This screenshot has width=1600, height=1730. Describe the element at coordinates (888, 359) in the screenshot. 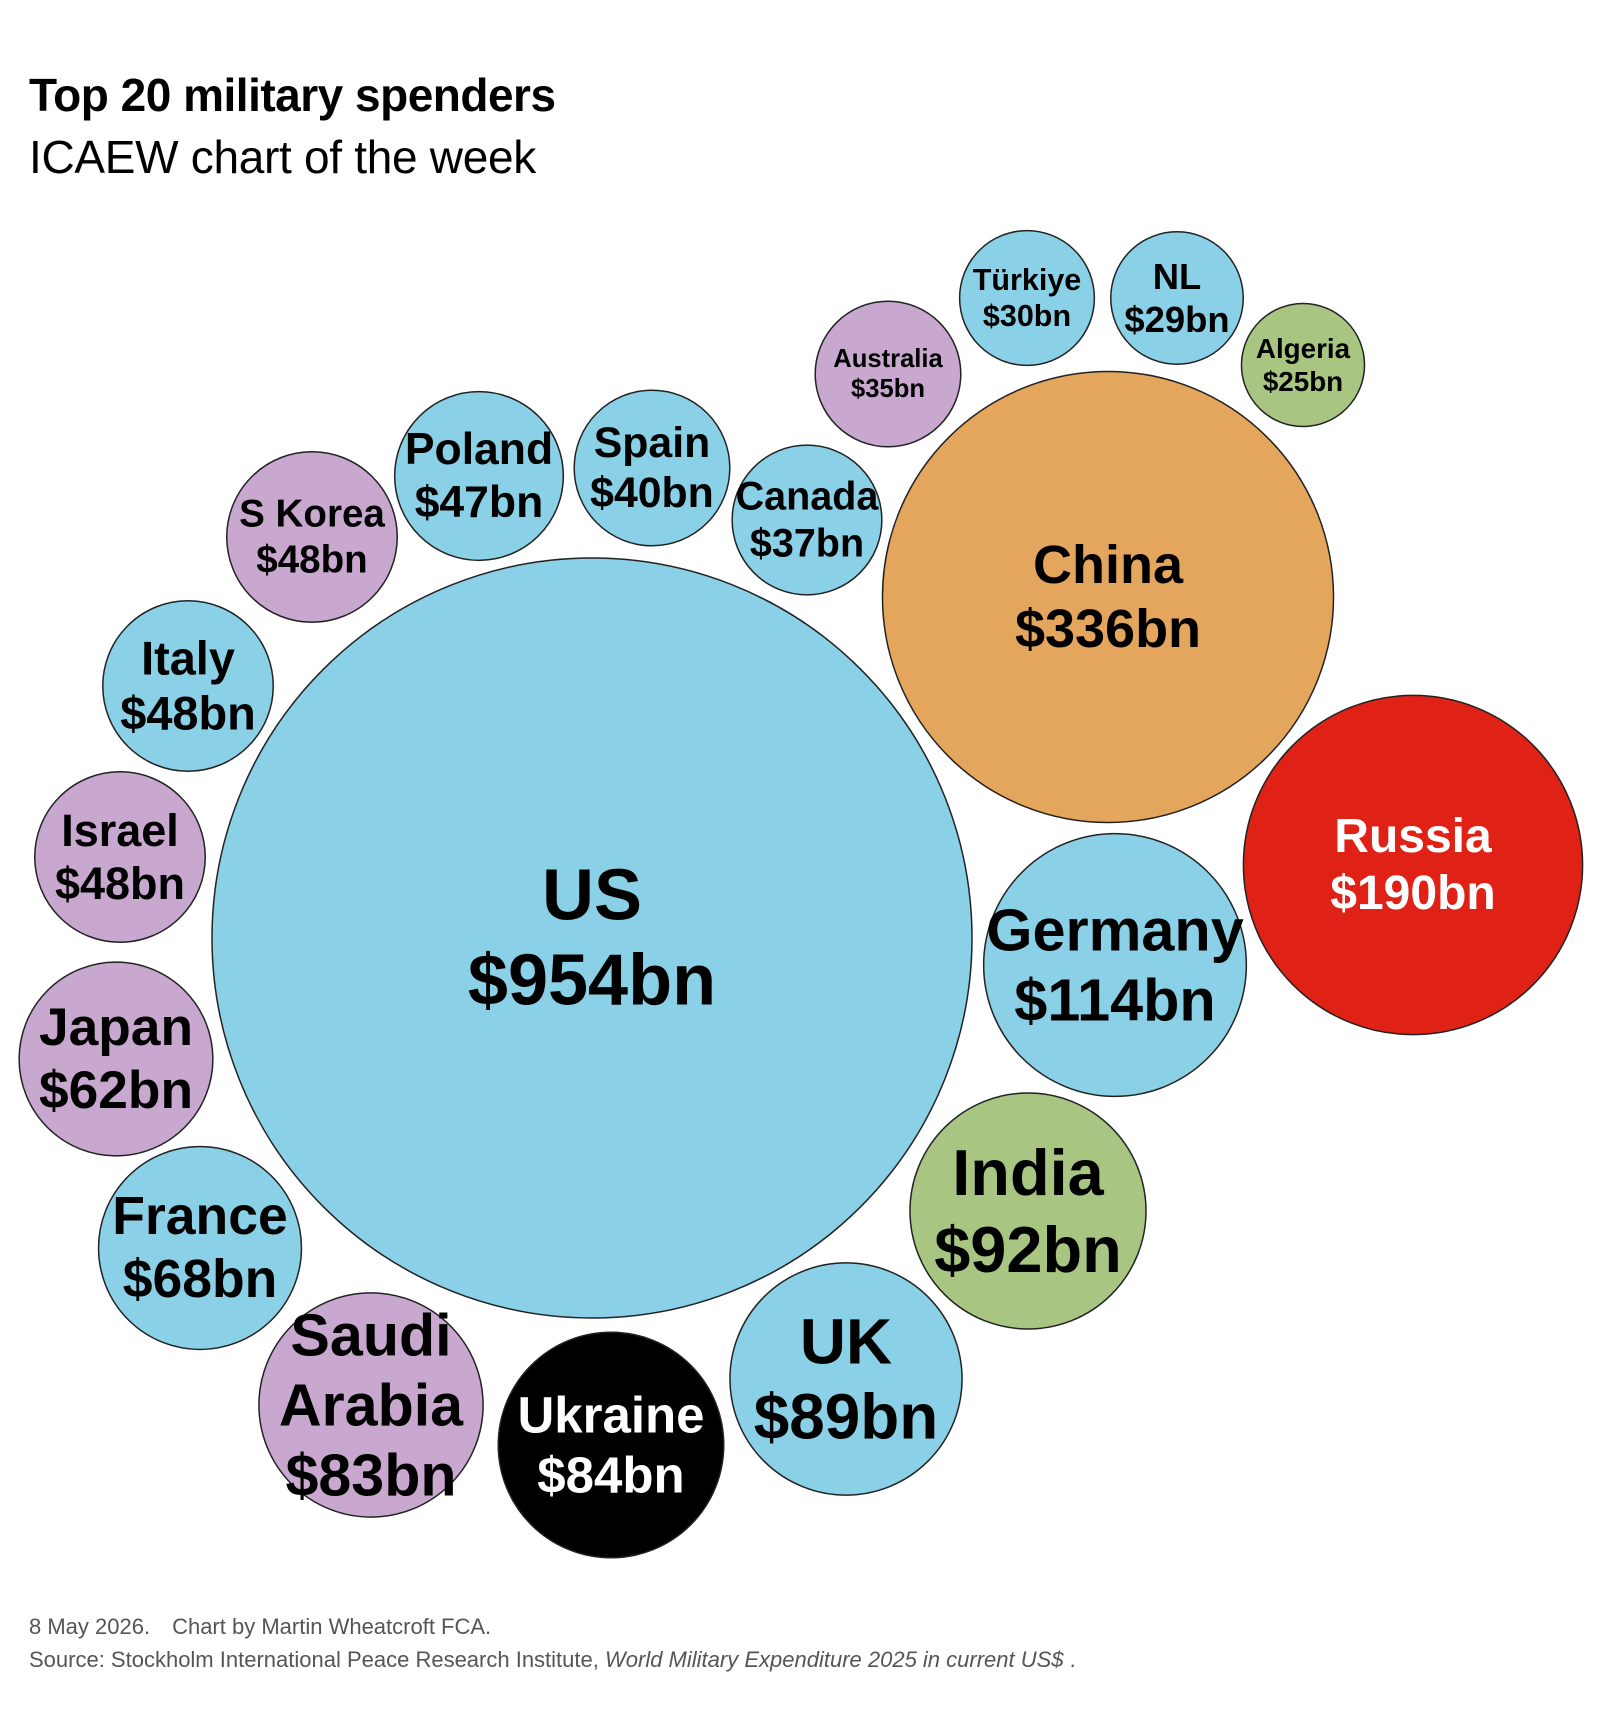

I see `bubble-country-label: Australia` at that location.